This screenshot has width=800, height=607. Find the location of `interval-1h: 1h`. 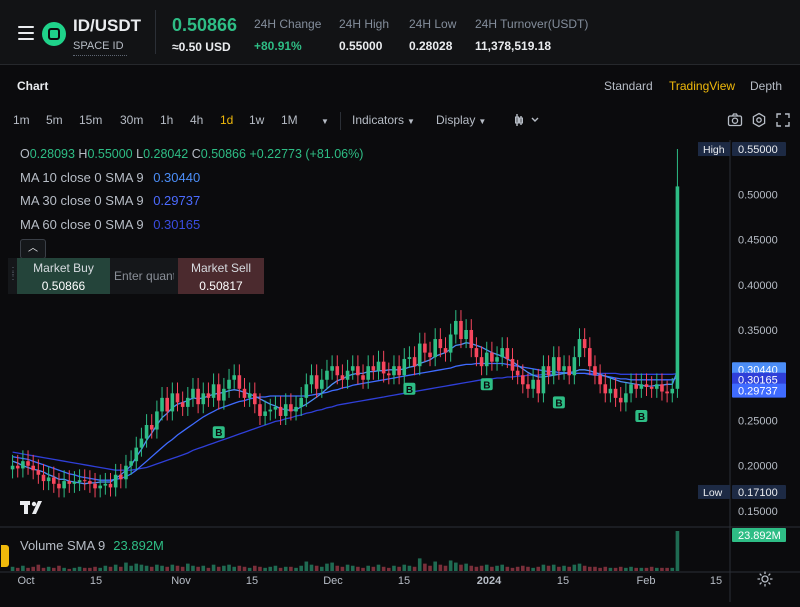

interval-1h: 1h is located at coordinates (167, 120).